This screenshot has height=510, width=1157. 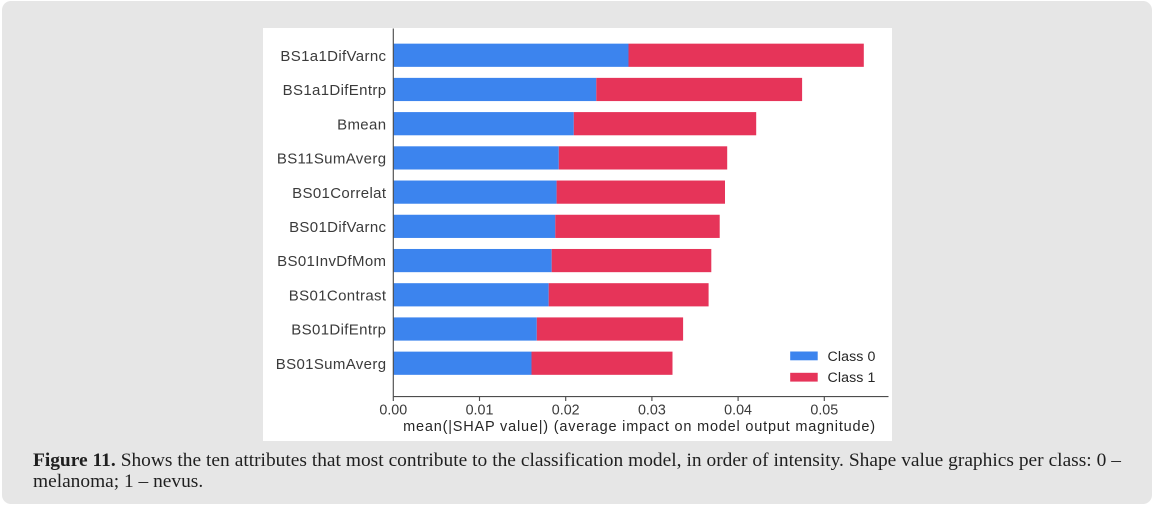 What do you see at coordinates (339, 193) in the screenshot?
I see `svg-text: BS01Correlat` at bounding box center [339, 193].